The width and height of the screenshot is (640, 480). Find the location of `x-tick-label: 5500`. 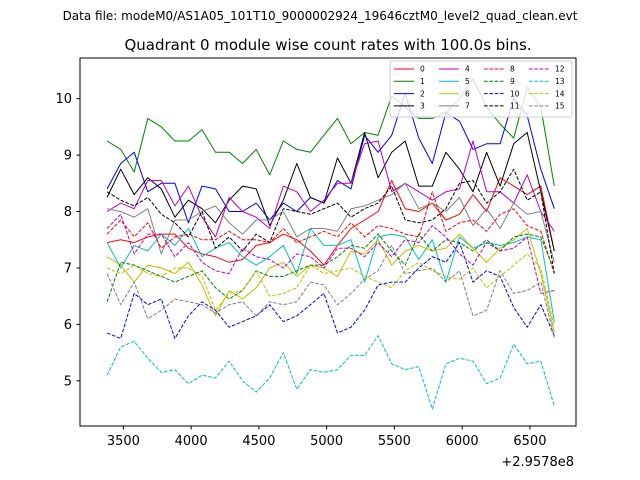

x-tick-label: 5500 is located at coordinates (394, 441).